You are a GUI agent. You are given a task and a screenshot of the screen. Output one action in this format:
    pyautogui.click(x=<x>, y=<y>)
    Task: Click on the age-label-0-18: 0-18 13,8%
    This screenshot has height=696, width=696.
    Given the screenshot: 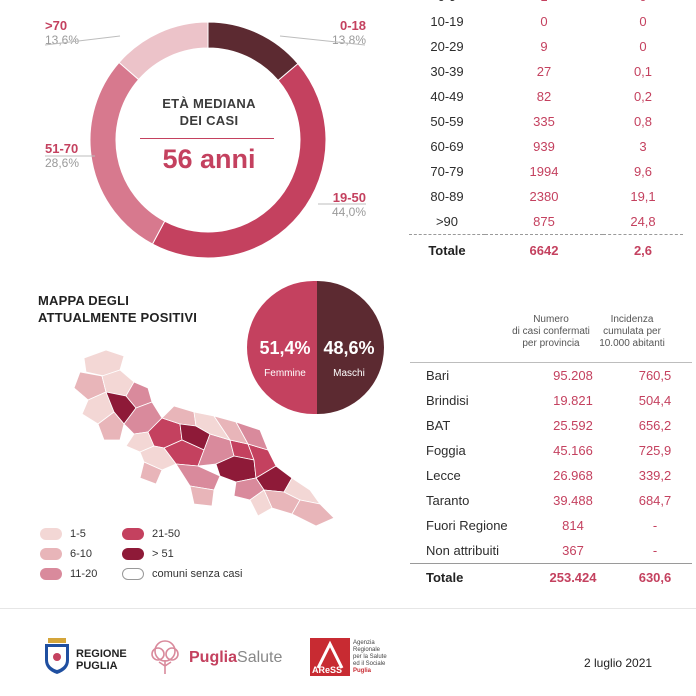 What is the action you would take?
    pyautogui.click(x=348, y=32)
    